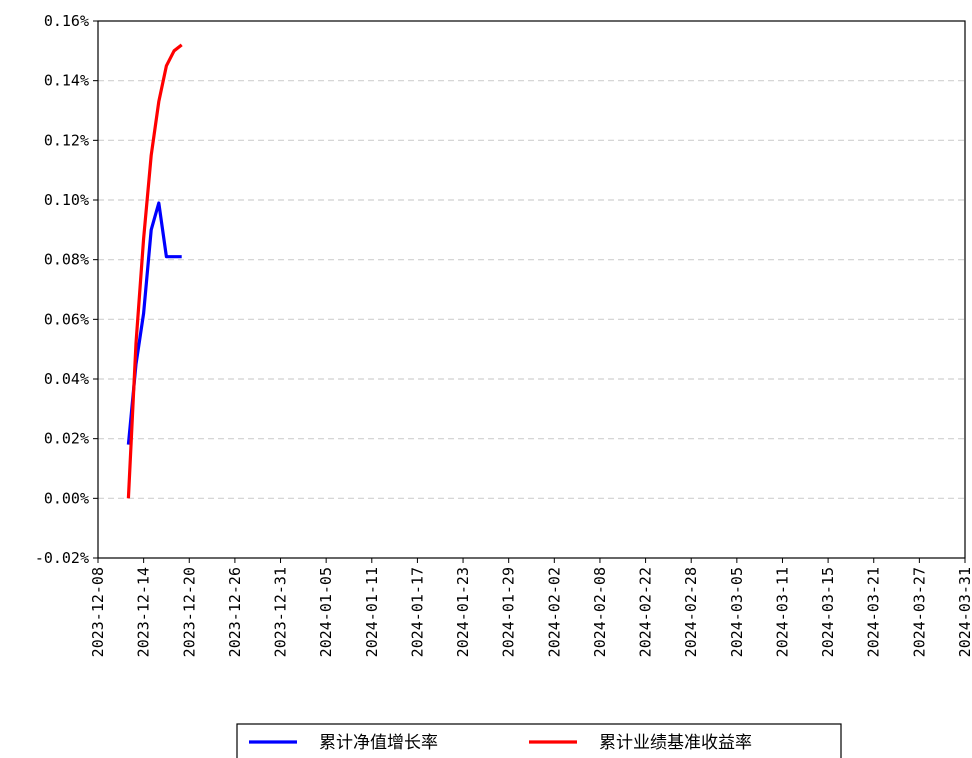 The height and width of the screenshot is (758, 972). Describe the element at coordinates (235, 612) in the screenshot. I see `x-tick-label: 2023-12-26` at that location.